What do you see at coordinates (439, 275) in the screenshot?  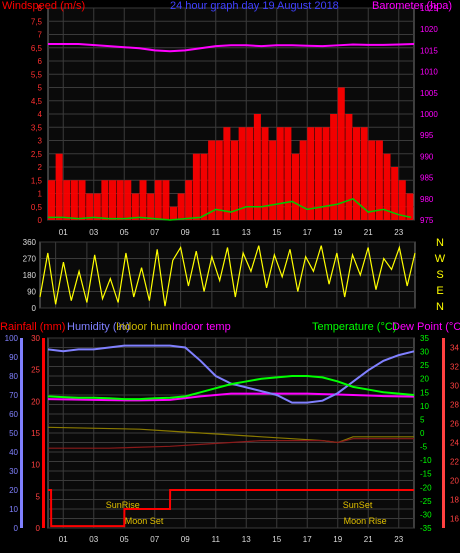 I see `compass-label: S` at bounding box center [439, 275].